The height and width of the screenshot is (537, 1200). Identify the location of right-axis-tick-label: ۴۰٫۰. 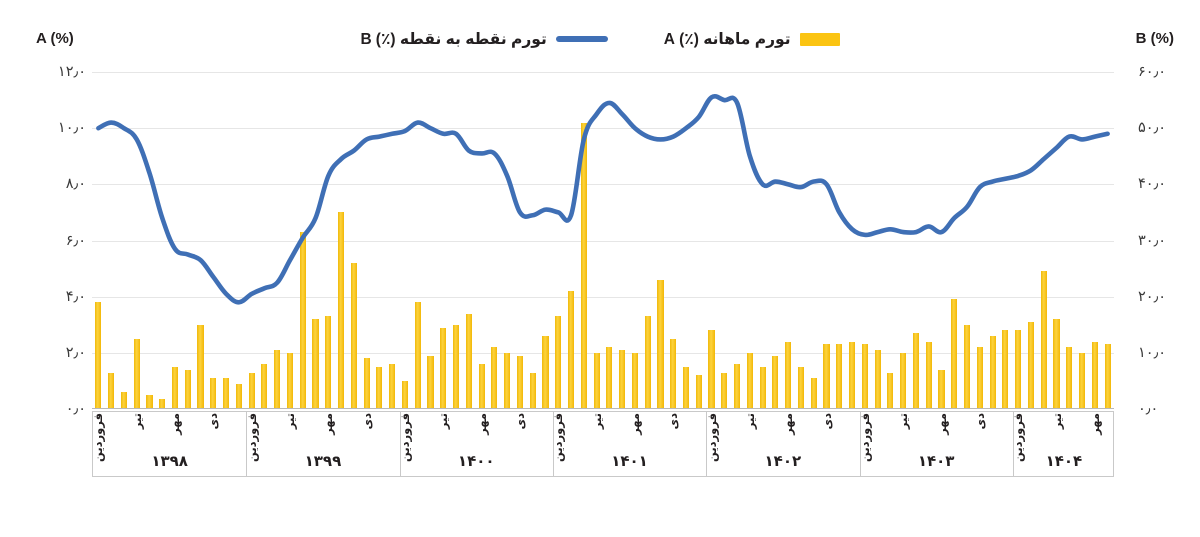
(1152, 184).